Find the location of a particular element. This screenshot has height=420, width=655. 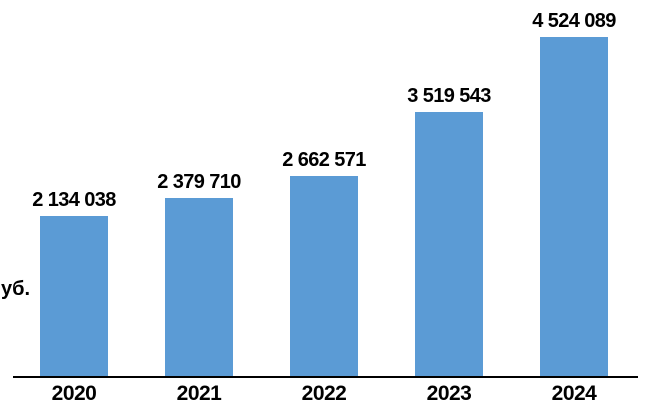

x-tick-label-2022: 2022 is located at coordinates (324, 393).